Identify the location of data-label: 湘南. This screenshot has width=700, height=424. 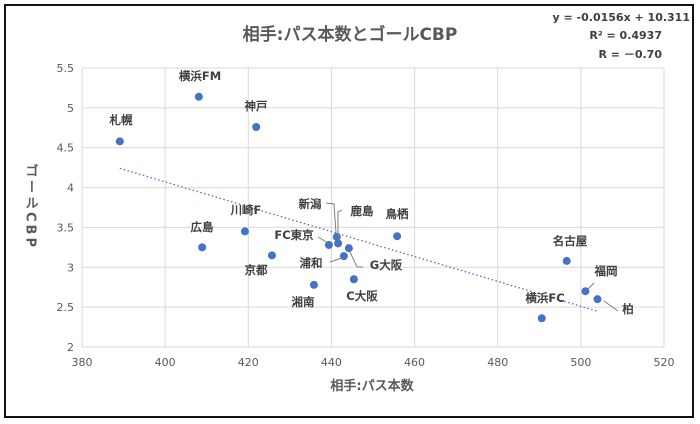
(303, 302).